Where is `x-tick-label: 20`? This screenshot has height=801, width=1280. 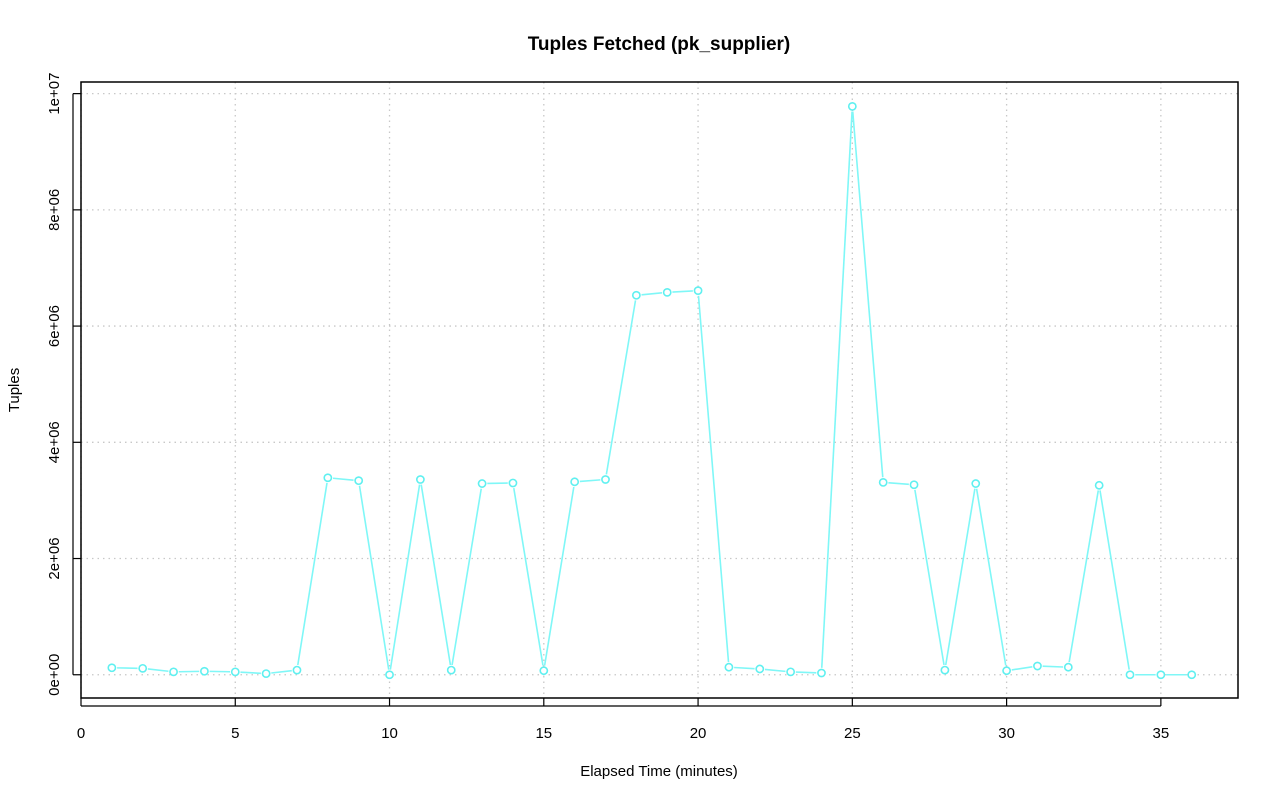 x-tick-label: 20 is located at coordinates (698, 733).